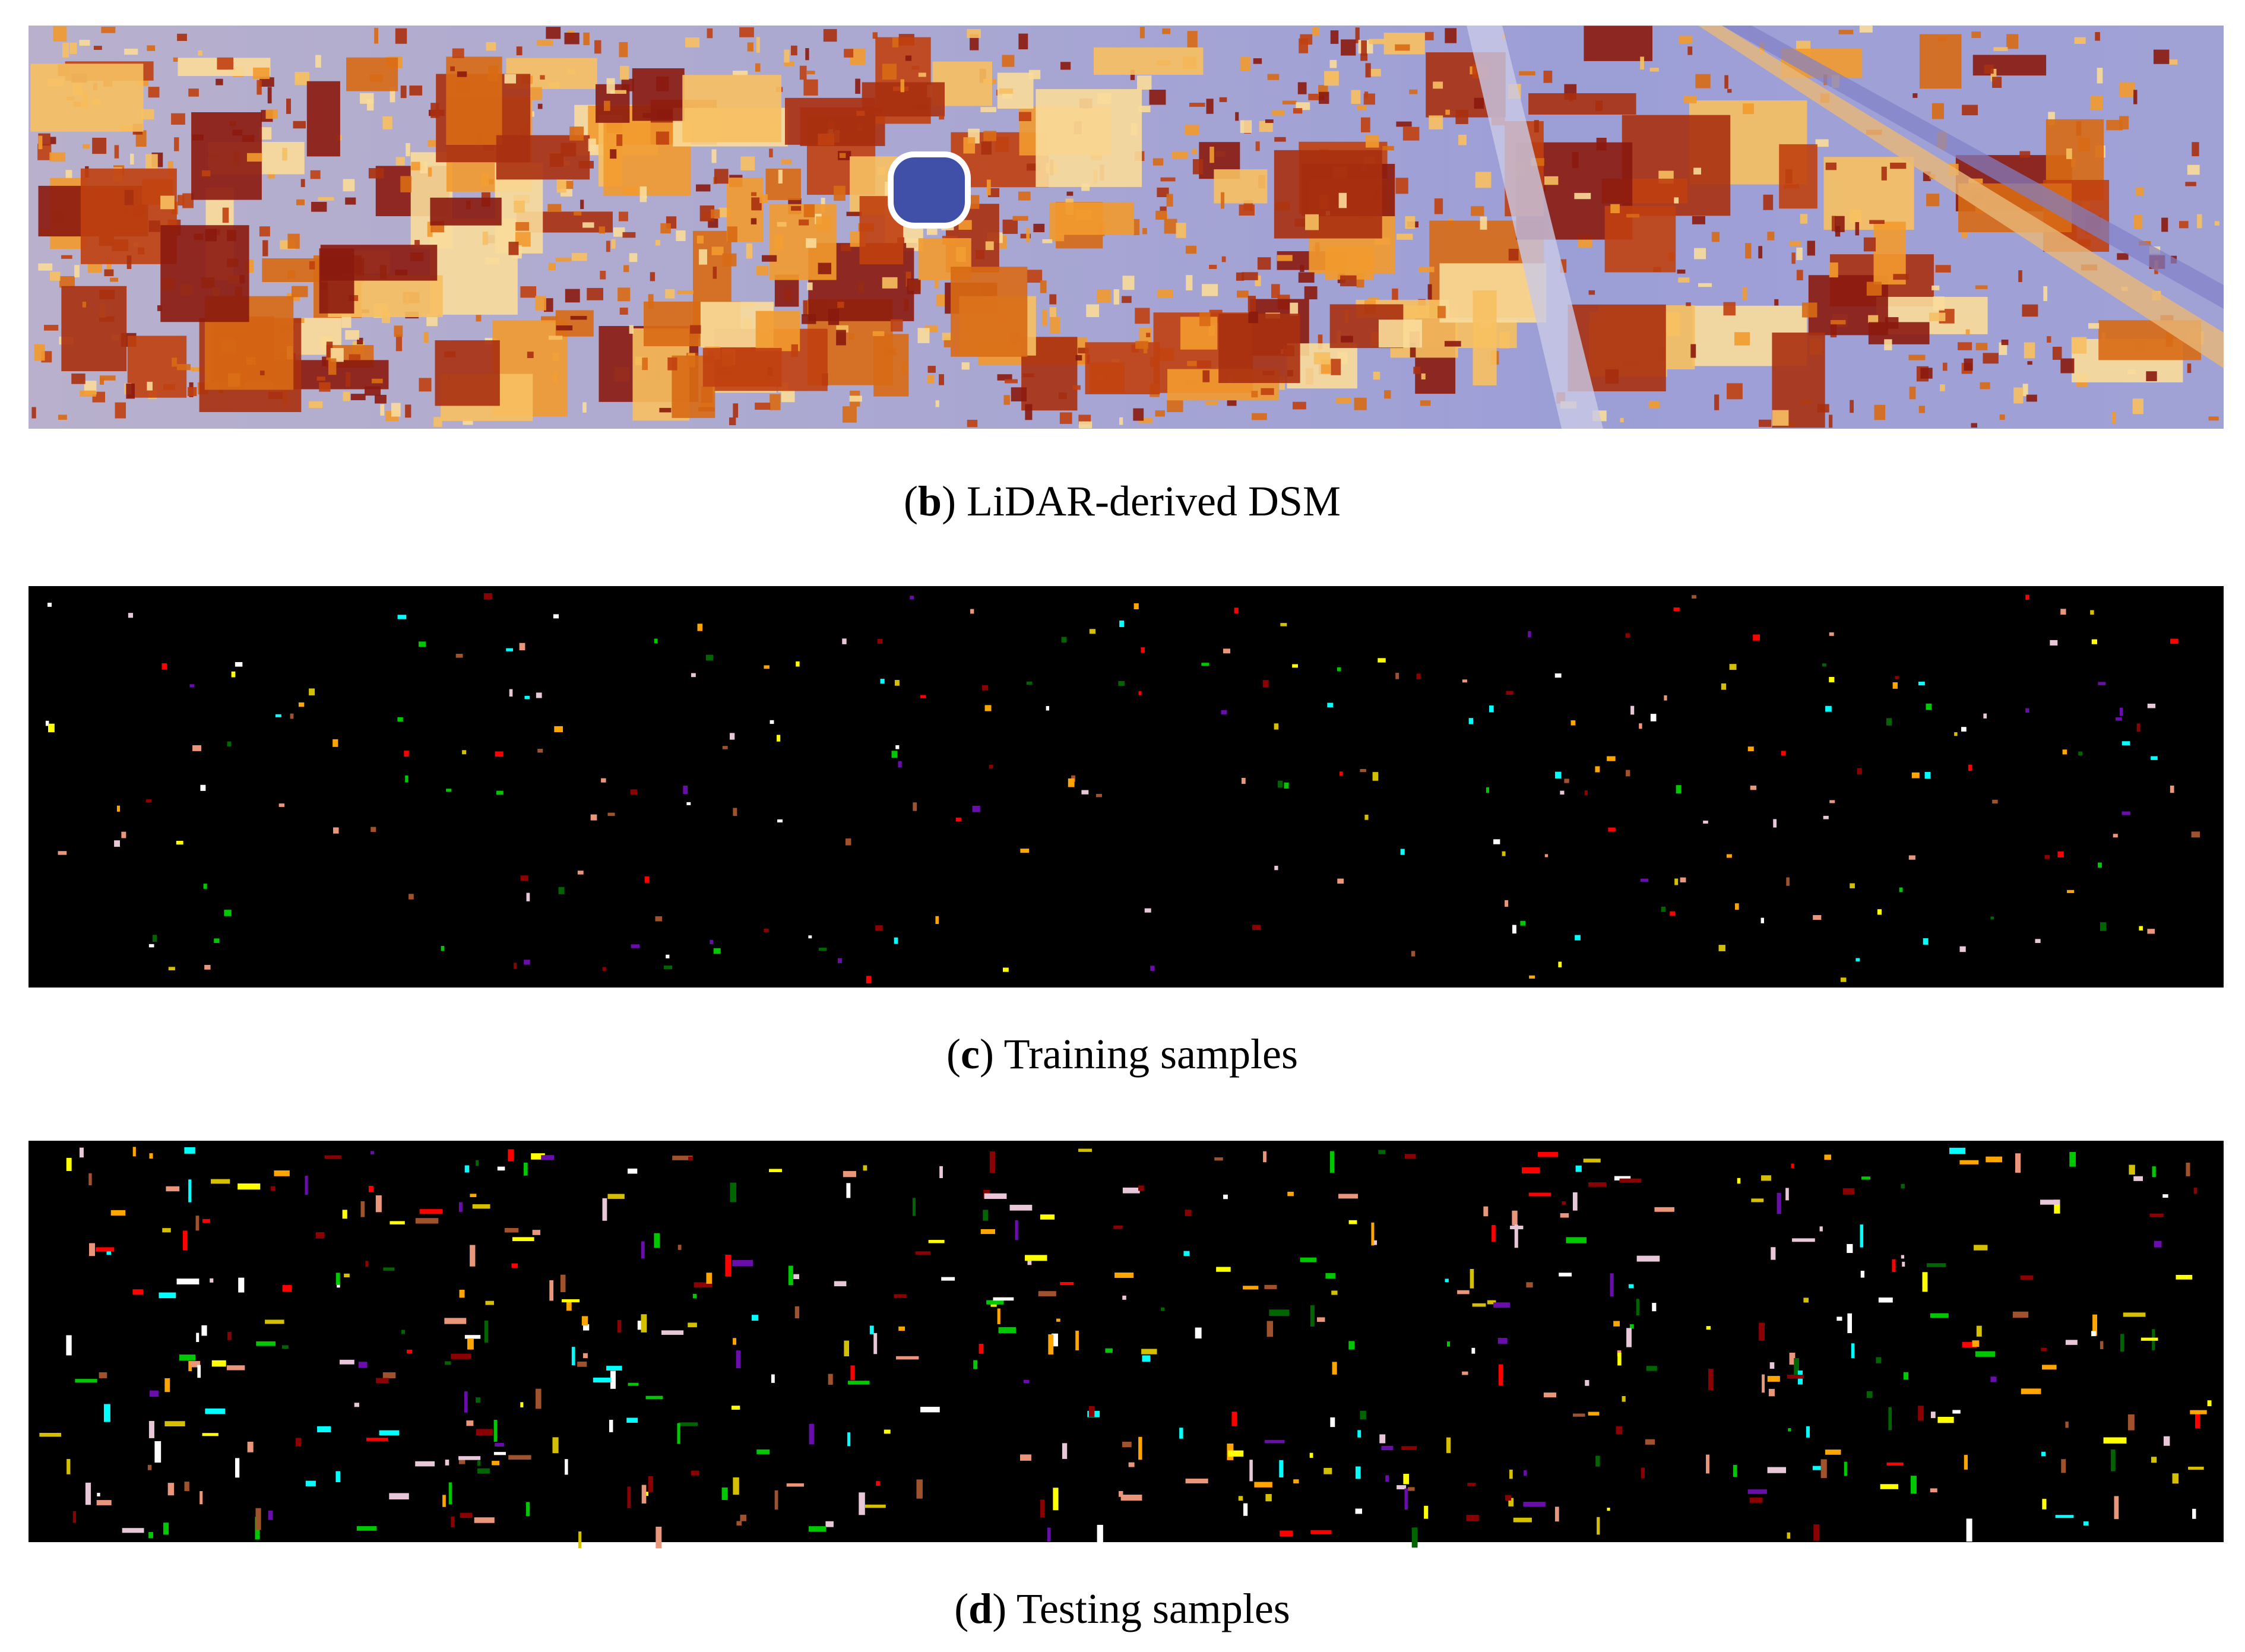 The height and width of the screenshot is (1652, 2245). I want to click on caption-open: (, so click(961, 1608).